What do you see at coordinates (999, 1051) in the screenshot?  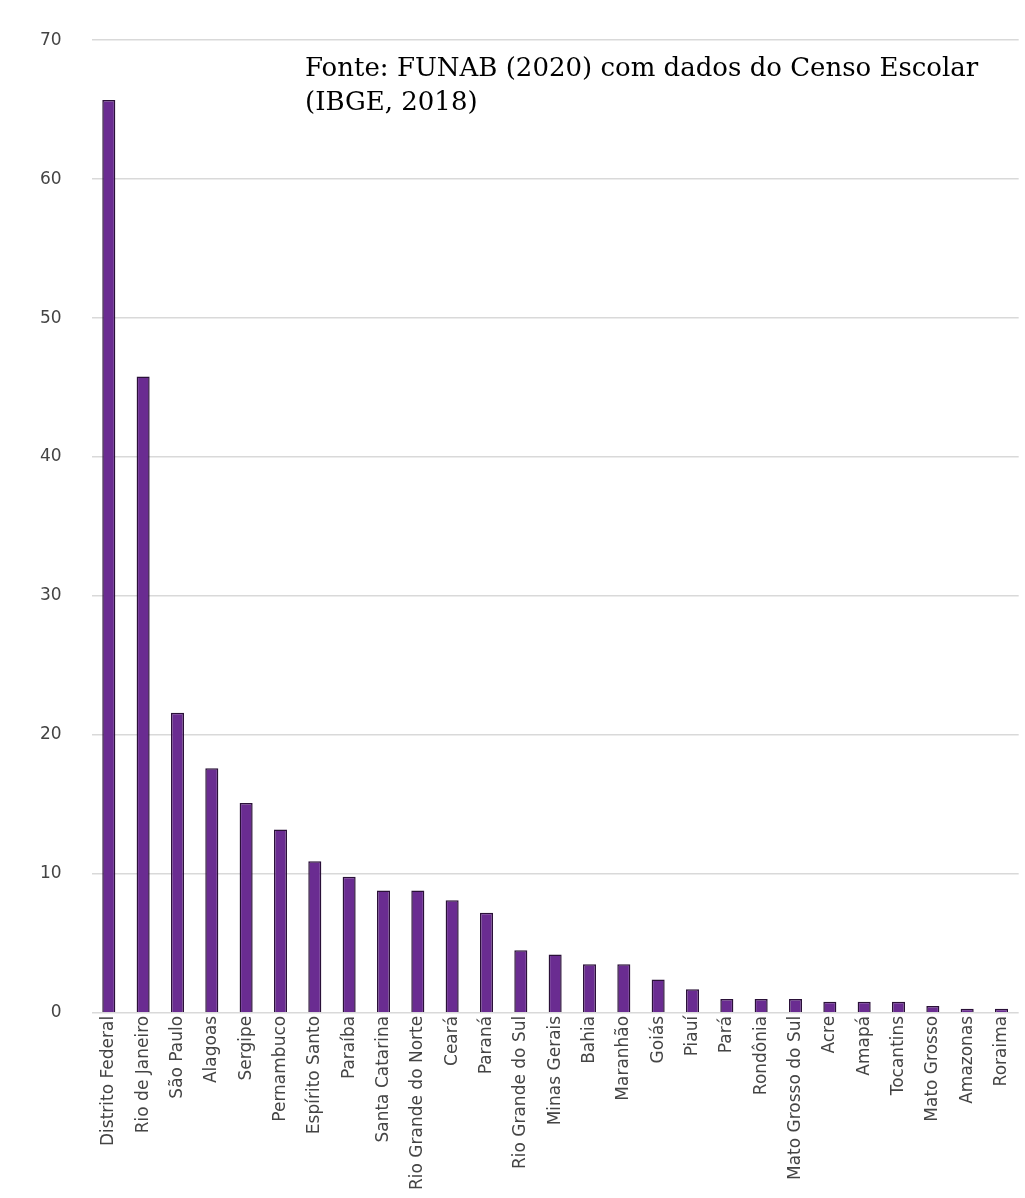 I see `x-tick-label: Roraima` at bounding box center [999, 1051].